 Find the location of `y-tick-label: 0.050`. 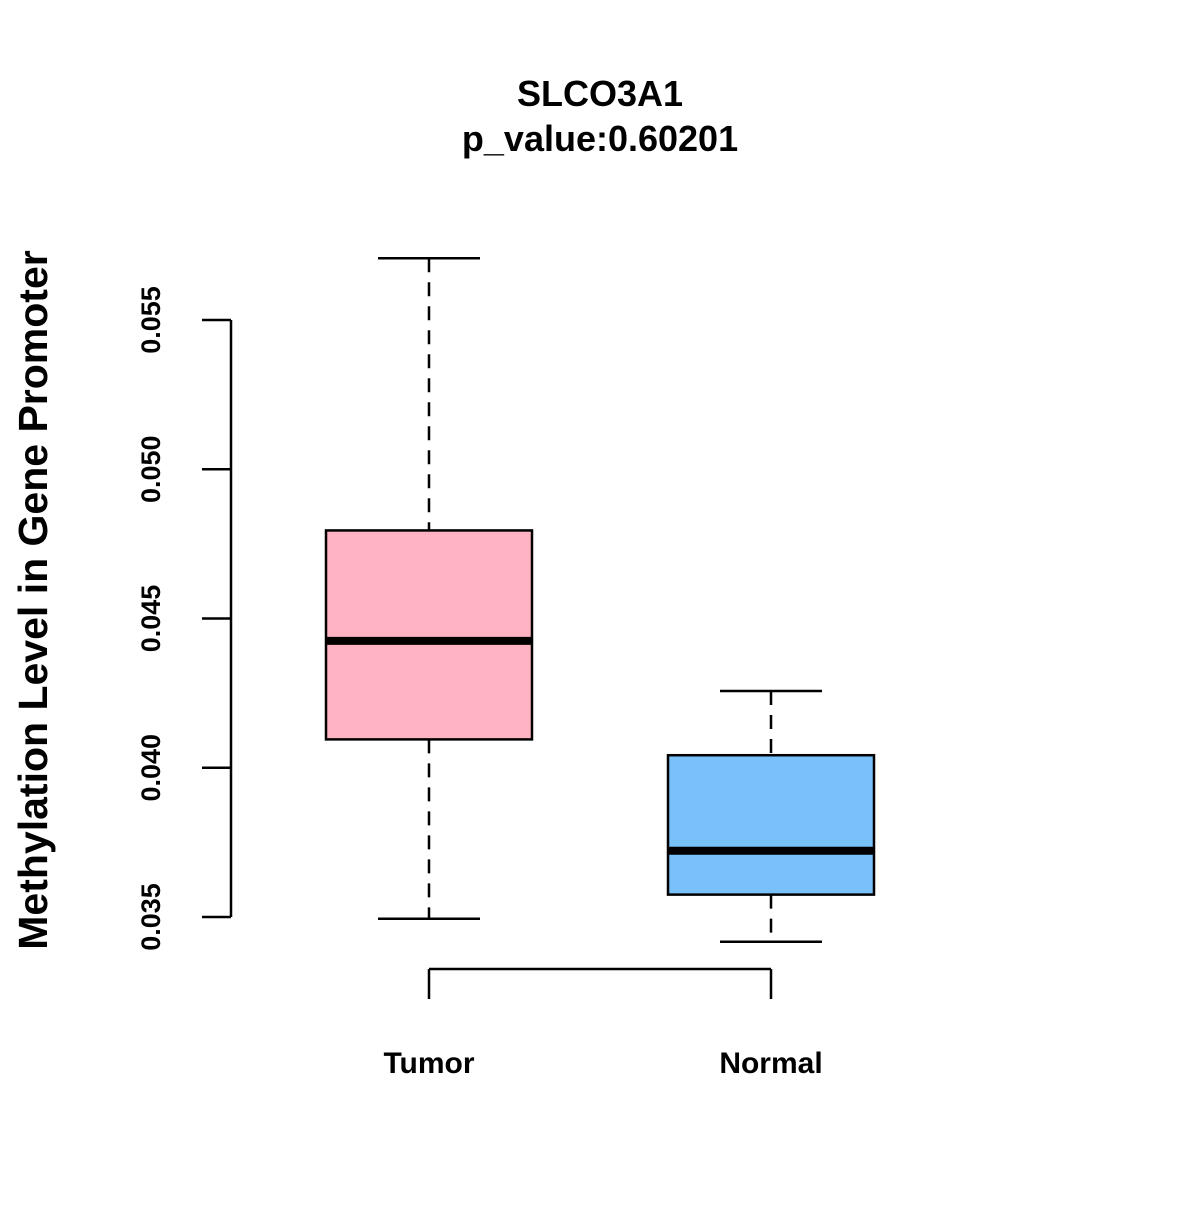

y-tick-label: 0.050 is located at coordinates (151, 469).